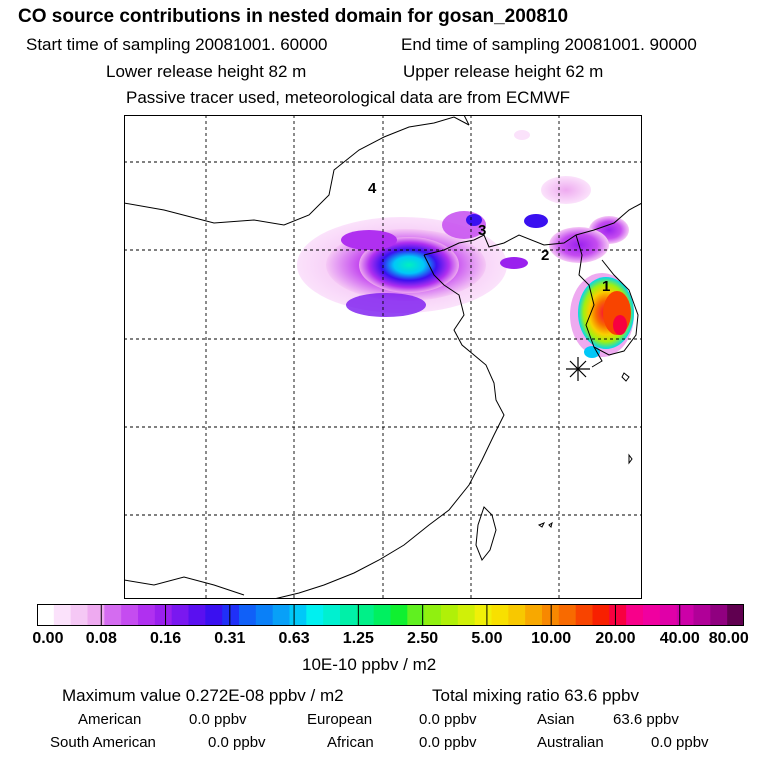 Image resolution: width=768 pixels, height=768 pixels. Describe the element at coordinates (551, 638) in the screenshot. I see `colorbar-tick: 10.00` at that location.